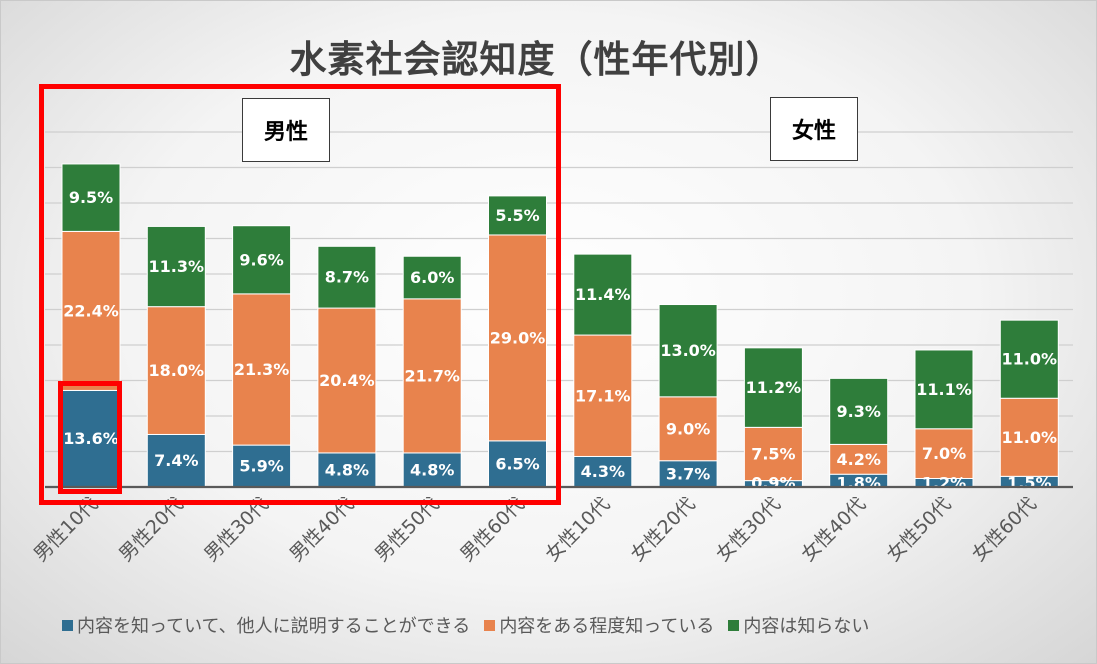  What do you see at coordinates (833, 529) in the screenshot?
I see `category-label: 女性40代` at bounding box center [833, 529].